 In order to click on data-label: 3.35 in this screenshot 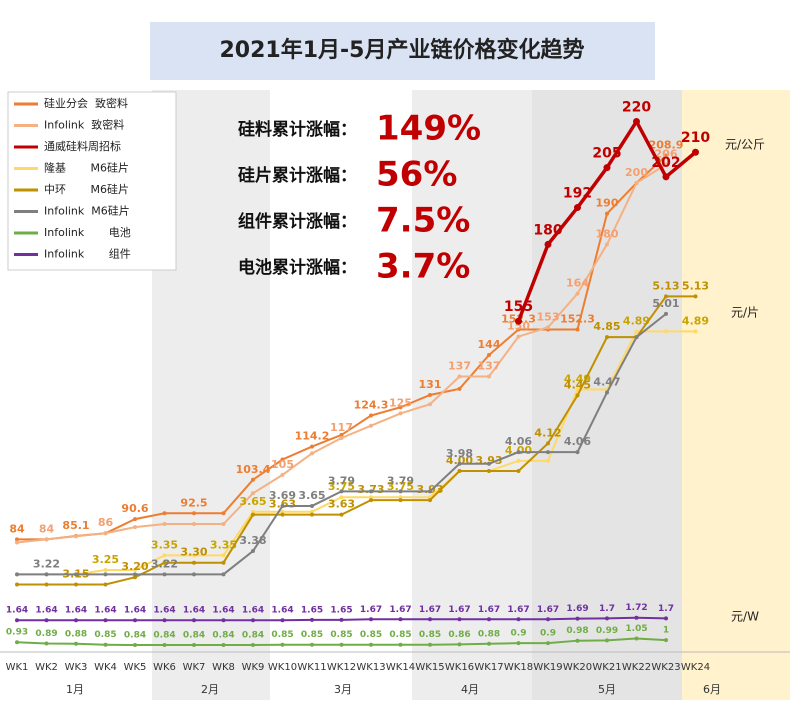, I will do `click(223, 544)`.